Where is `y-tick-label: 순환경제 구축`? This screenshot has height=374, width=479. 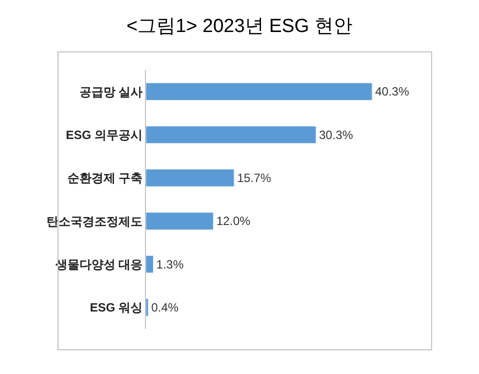
y-tick-label: 순환경제 구축 is located at coordinates (105, 178).